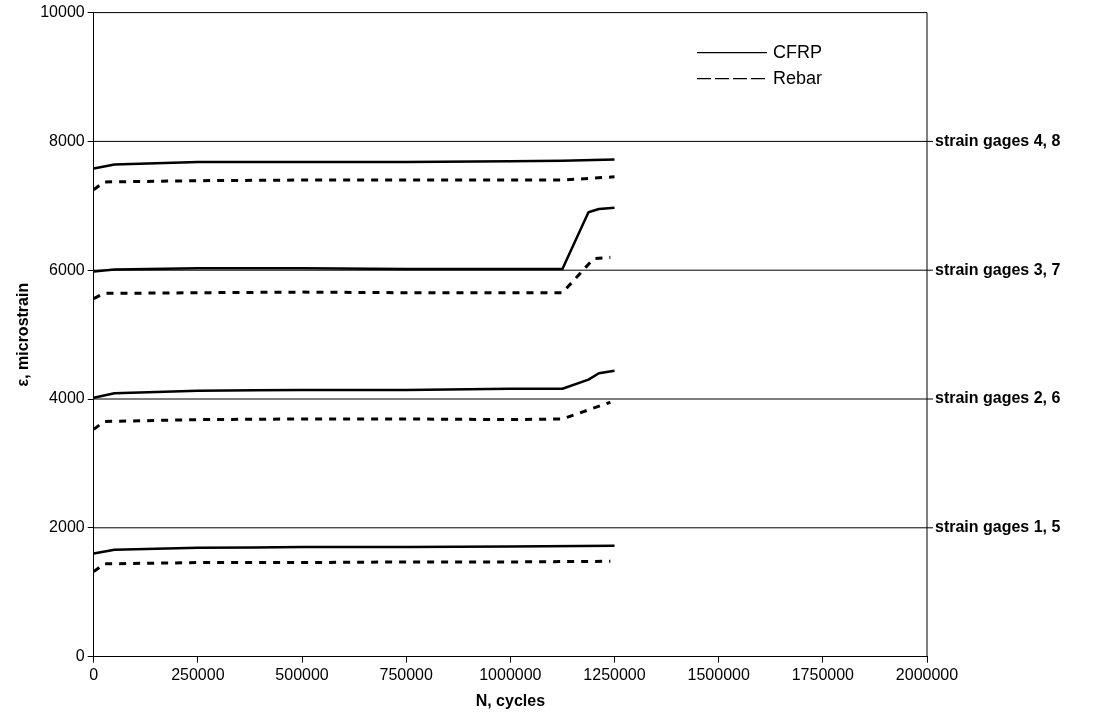 Image resolution: width=1112 pixels, height=725 pixels. I want to click on ref-line-label: strain gages 3, 7, so click(998, 269).